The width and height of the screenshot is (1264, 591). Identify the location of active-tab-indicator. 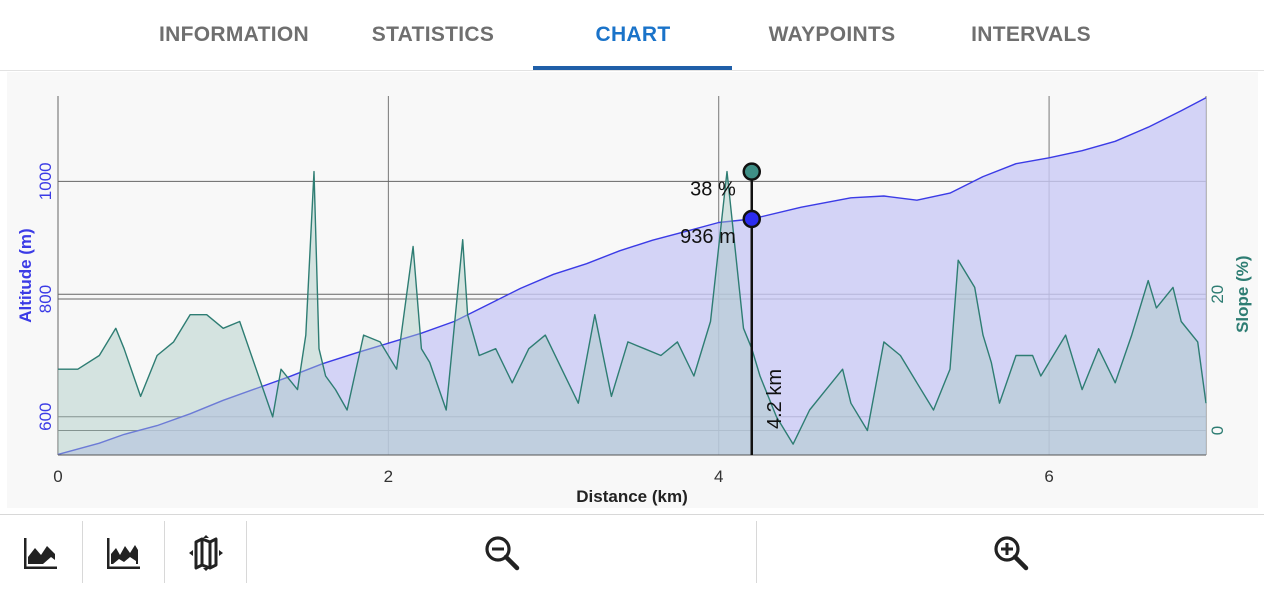
(632, 68).